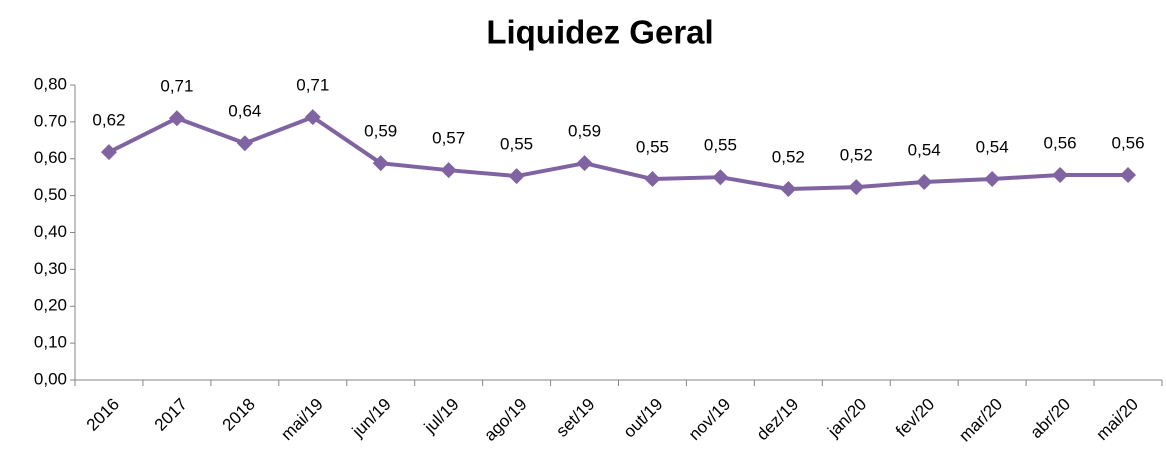 The width and height of the screenshot is (1166, 458). What do you see at coordinates (103, 415) in the screenshot?
I see `x-tick-label: 2016` at bounding box center [103, 415].